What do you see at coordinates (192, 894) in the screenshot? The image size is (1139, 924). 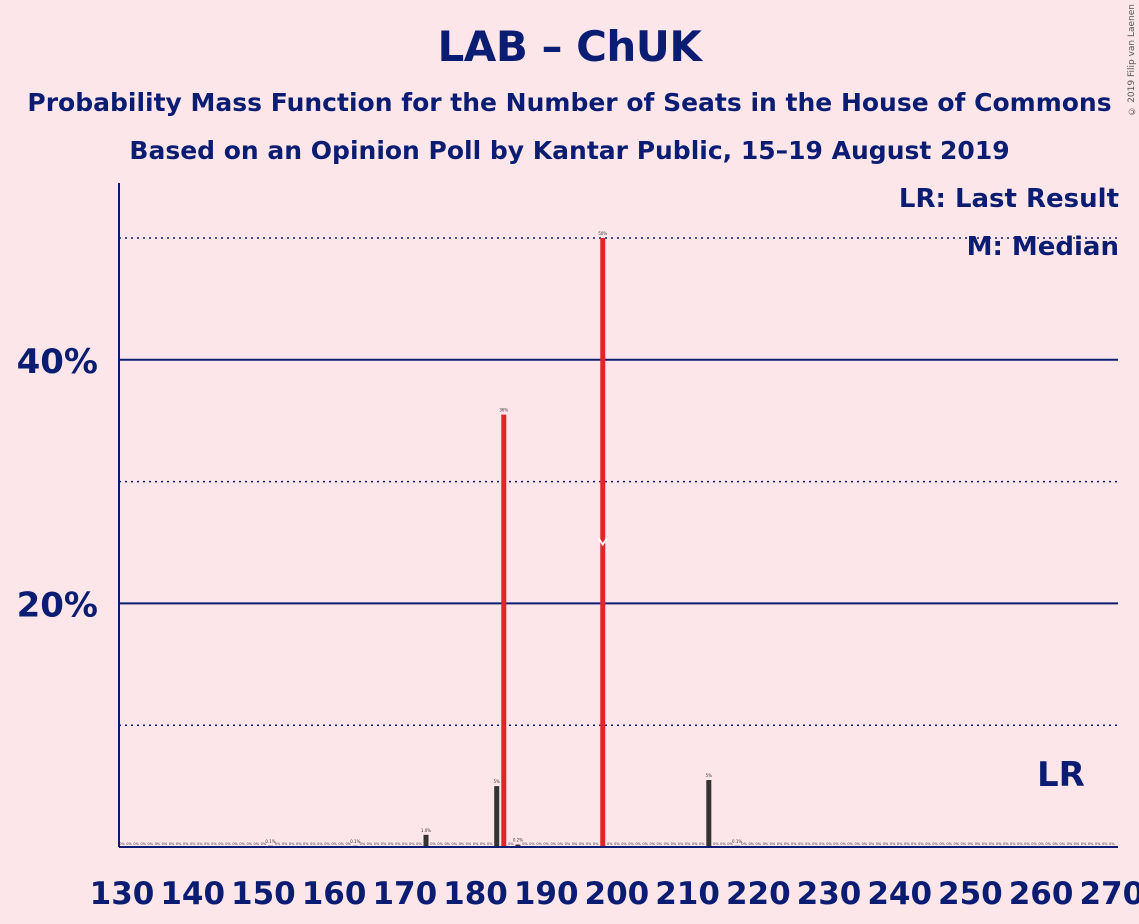 I see `x-tick-label: 140` at bounding box center [192, 894].